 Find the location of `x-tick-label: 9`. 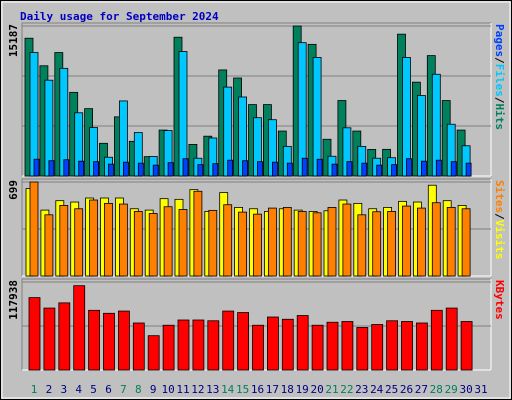

x-tick-label: 9 is located at coordinates (153, 389).